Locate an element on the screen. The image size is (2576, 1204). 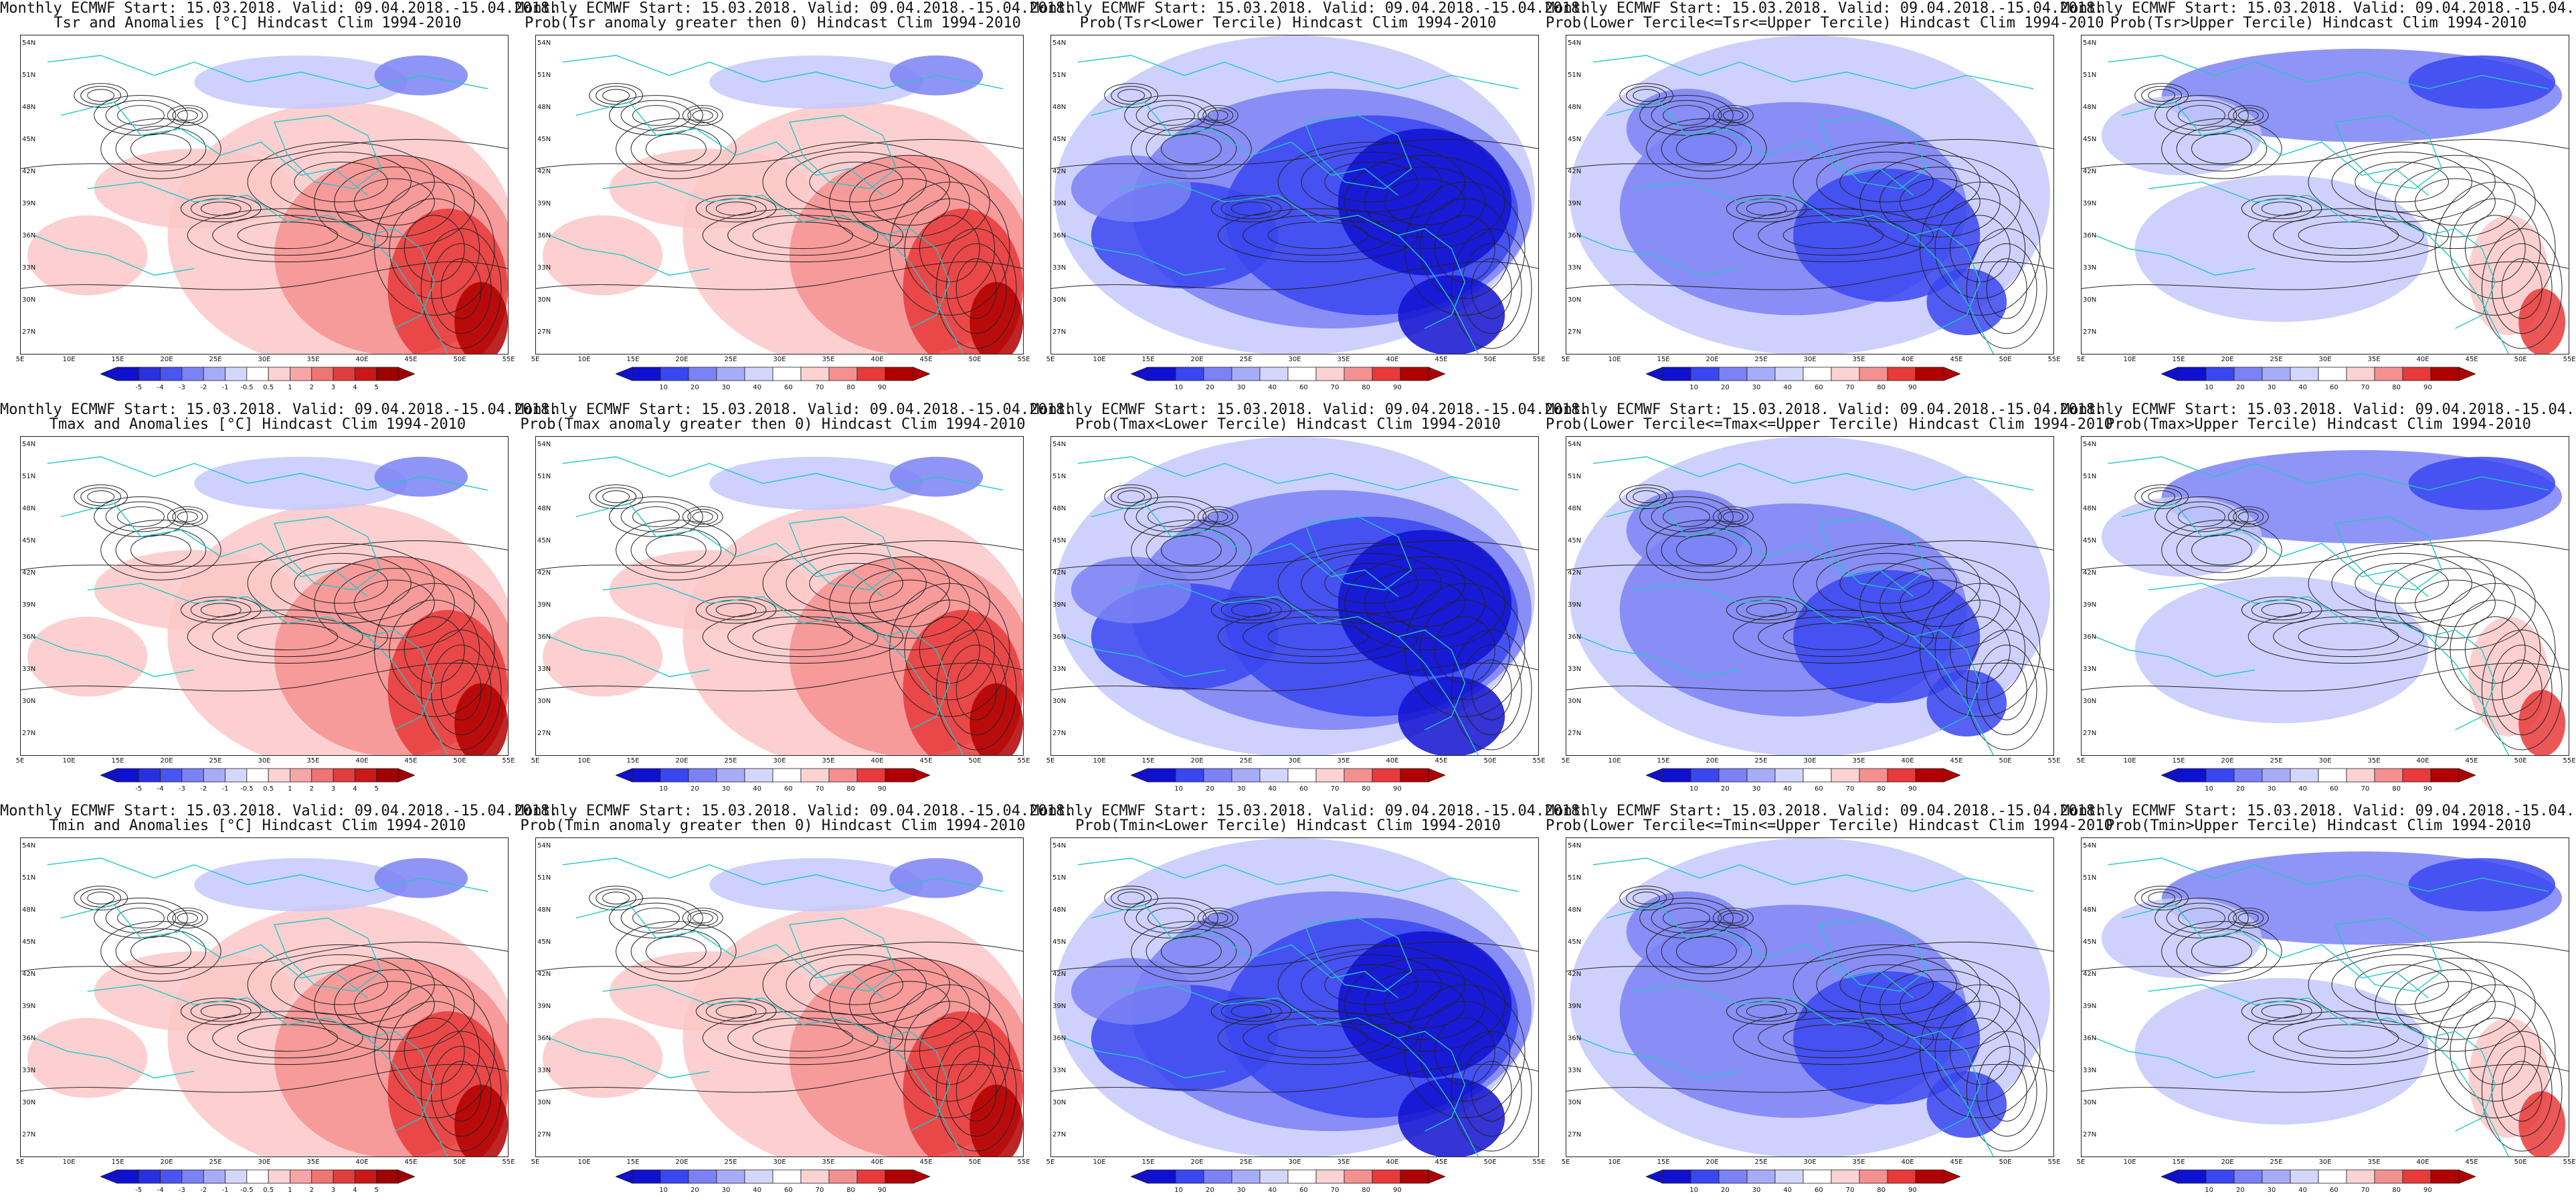
colorbar: 10 20 30 40 60 70 80 90 is located at coordinates (1803, 1184).